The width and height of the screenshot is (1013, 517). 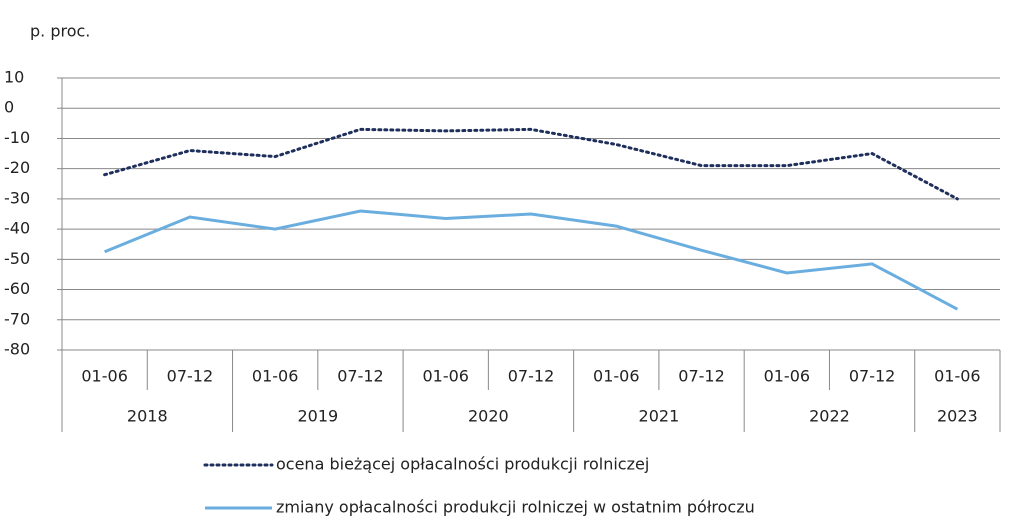 I want to click on y-tick-label: -50, so click(x=17, y=258).